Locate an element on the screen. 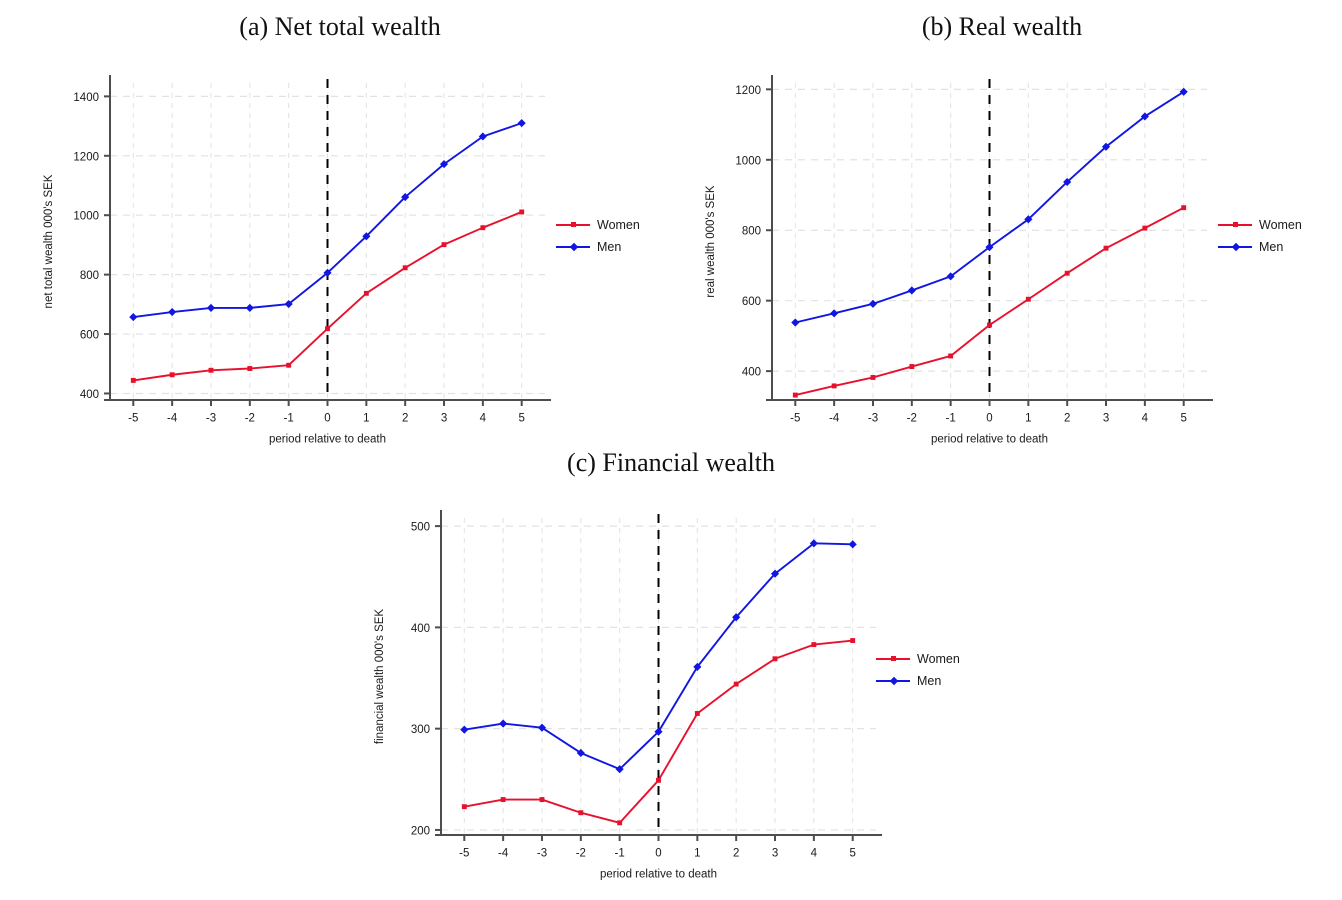 The height and width of the screenshot is (900, 1342). panel-c-title: (c) Financial wealth is located at coordinates (671, 462).